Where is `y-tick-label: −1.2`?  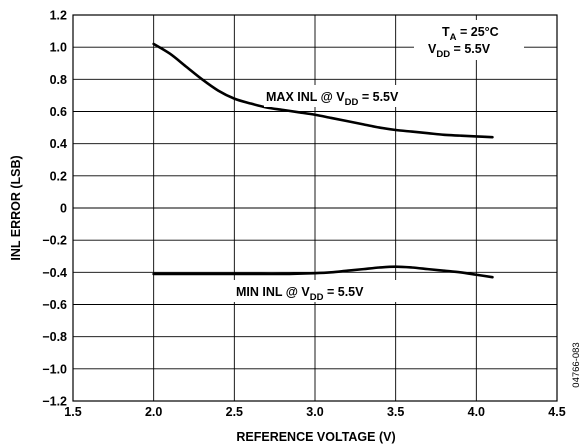 y-tick-label: −1.2 is located at coordinates (54, 402).